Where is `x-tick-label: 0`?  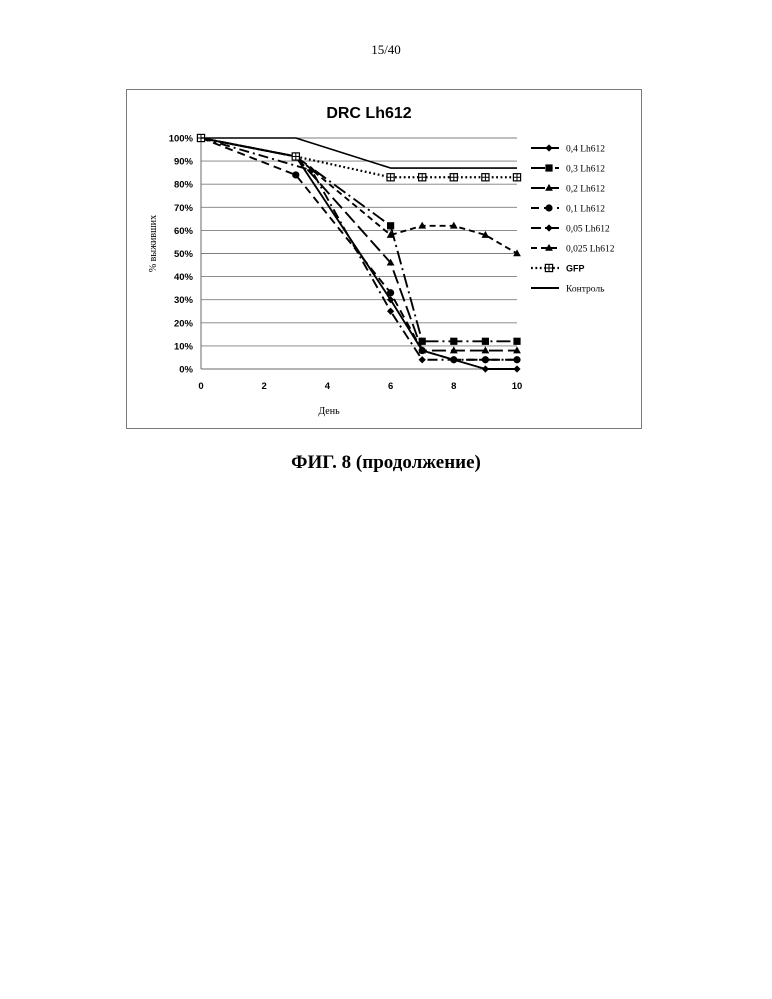
x-tick-label: 0 is located at coordinates (200, 386).